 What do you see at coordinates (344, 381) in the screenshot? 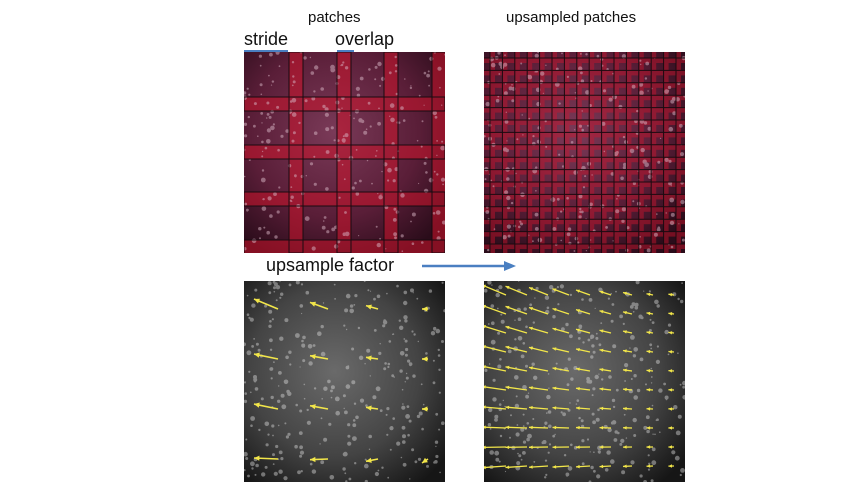
I see `coarse-shift-field-image` at bounding box center [344, 381].